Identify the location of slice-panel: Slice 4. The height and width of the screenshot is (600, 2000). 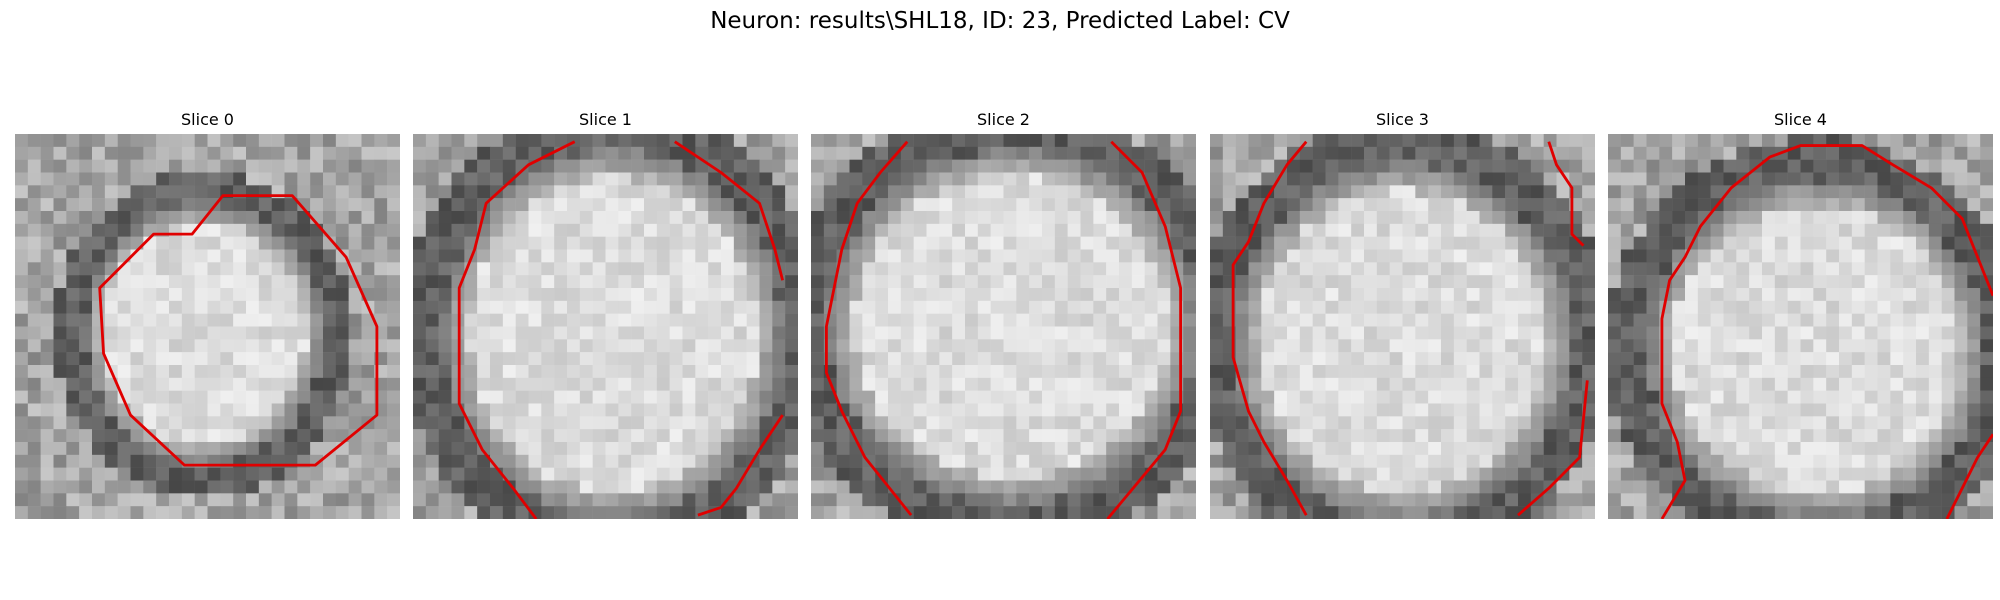
(1800, 313).